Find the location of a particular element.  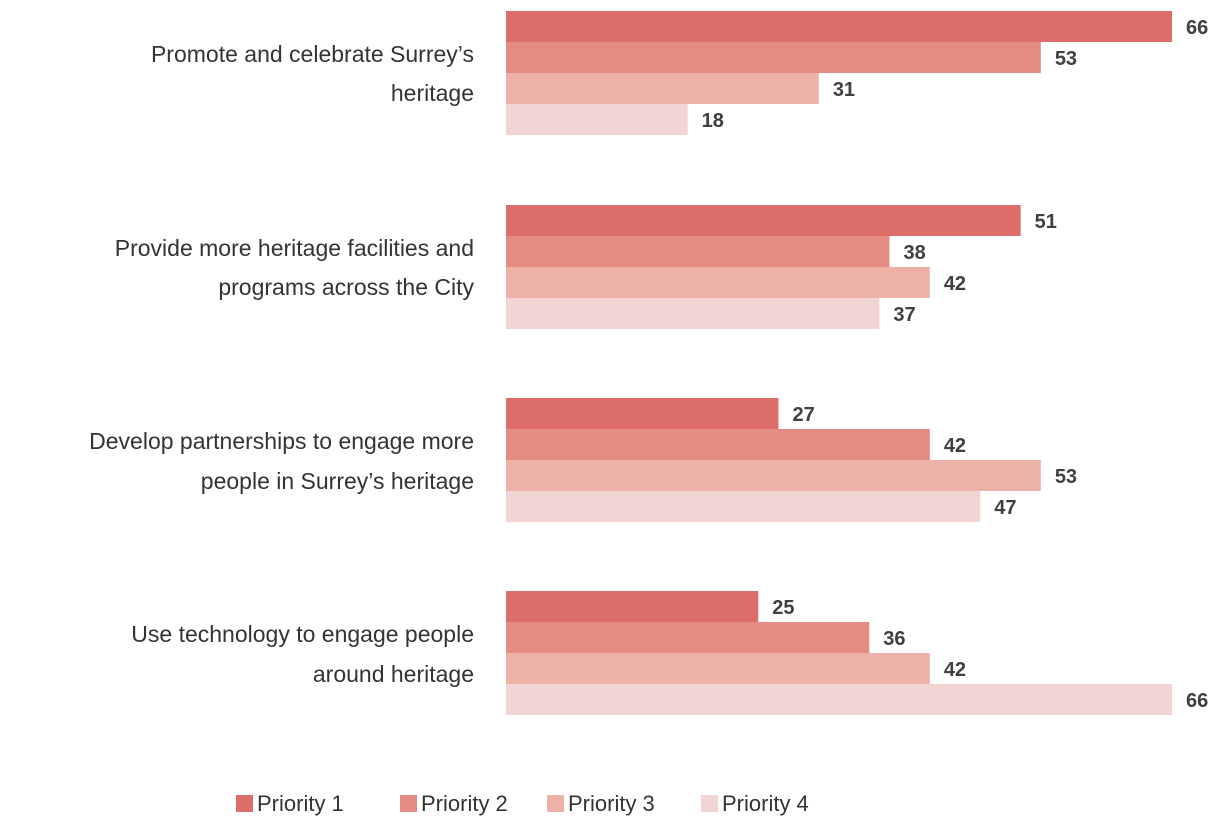

data-label: 51 is located at coordinates (1046, 222).